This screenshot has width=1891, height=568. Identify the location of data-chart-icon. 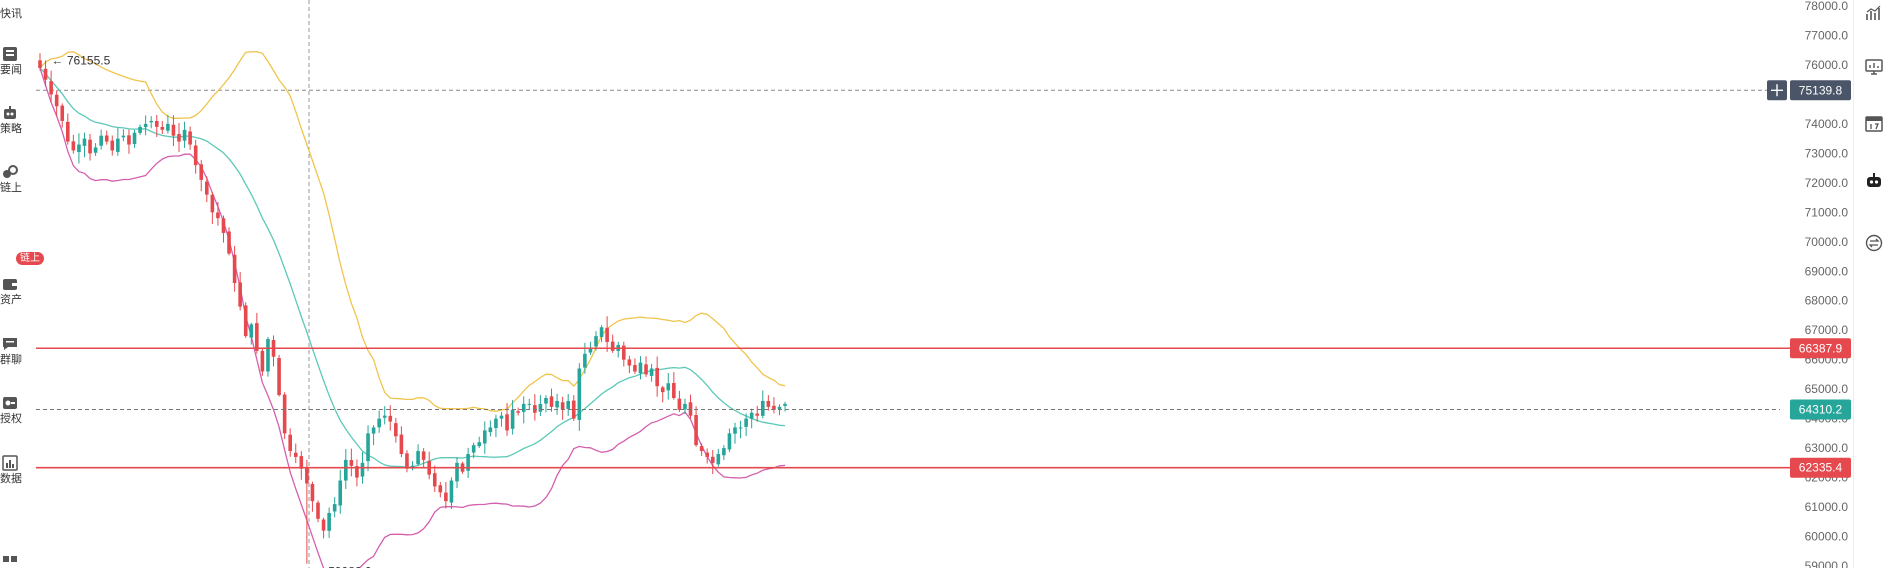
(10, 463).